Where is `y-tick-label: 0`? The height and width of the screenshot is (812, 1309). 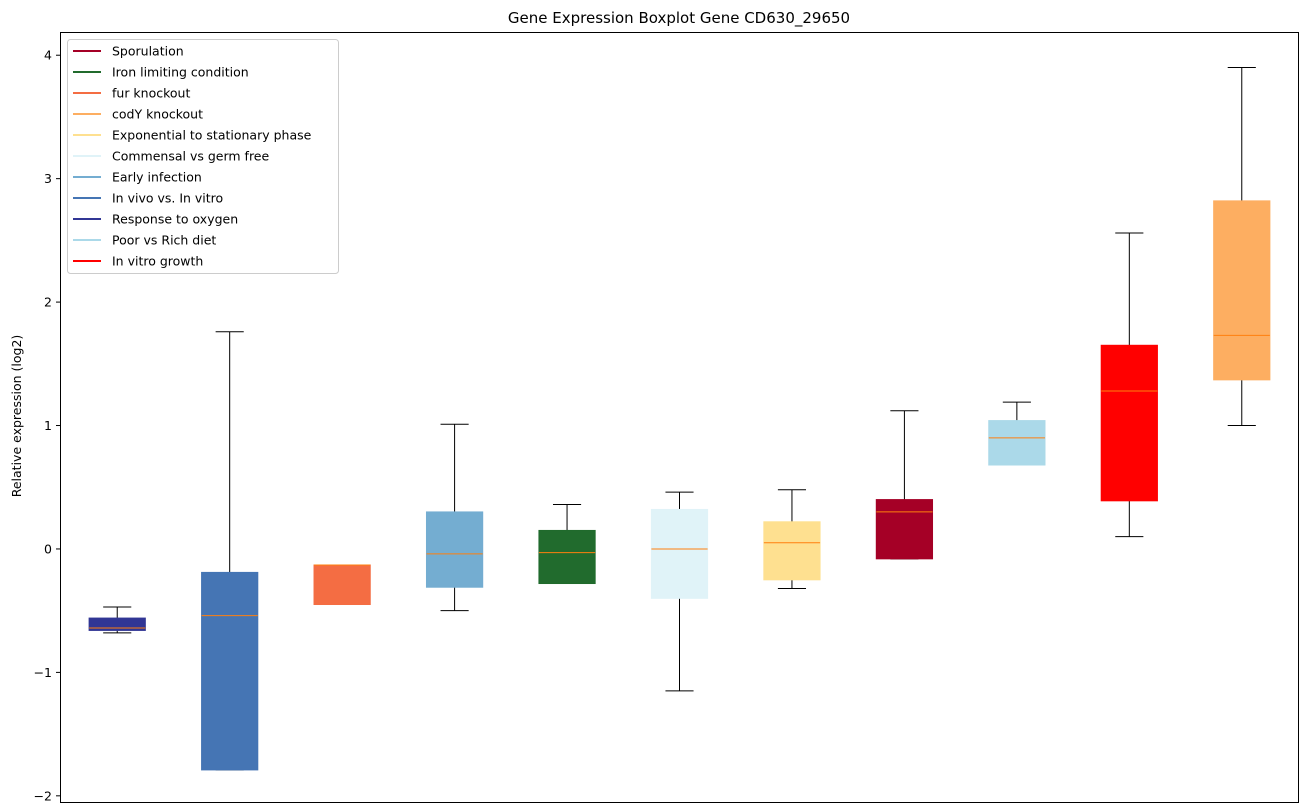
y-tick-label: 0 is located at coordinates (48, 548).